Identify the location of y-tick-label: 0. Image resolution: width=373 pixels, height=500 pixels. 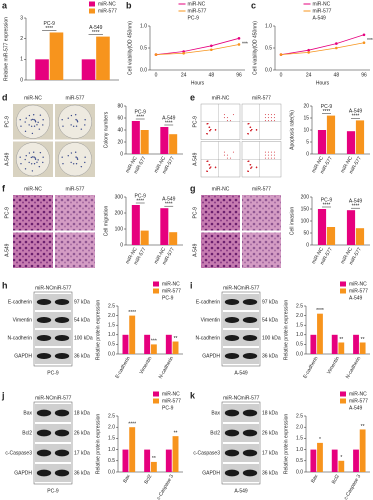
(21, 80).